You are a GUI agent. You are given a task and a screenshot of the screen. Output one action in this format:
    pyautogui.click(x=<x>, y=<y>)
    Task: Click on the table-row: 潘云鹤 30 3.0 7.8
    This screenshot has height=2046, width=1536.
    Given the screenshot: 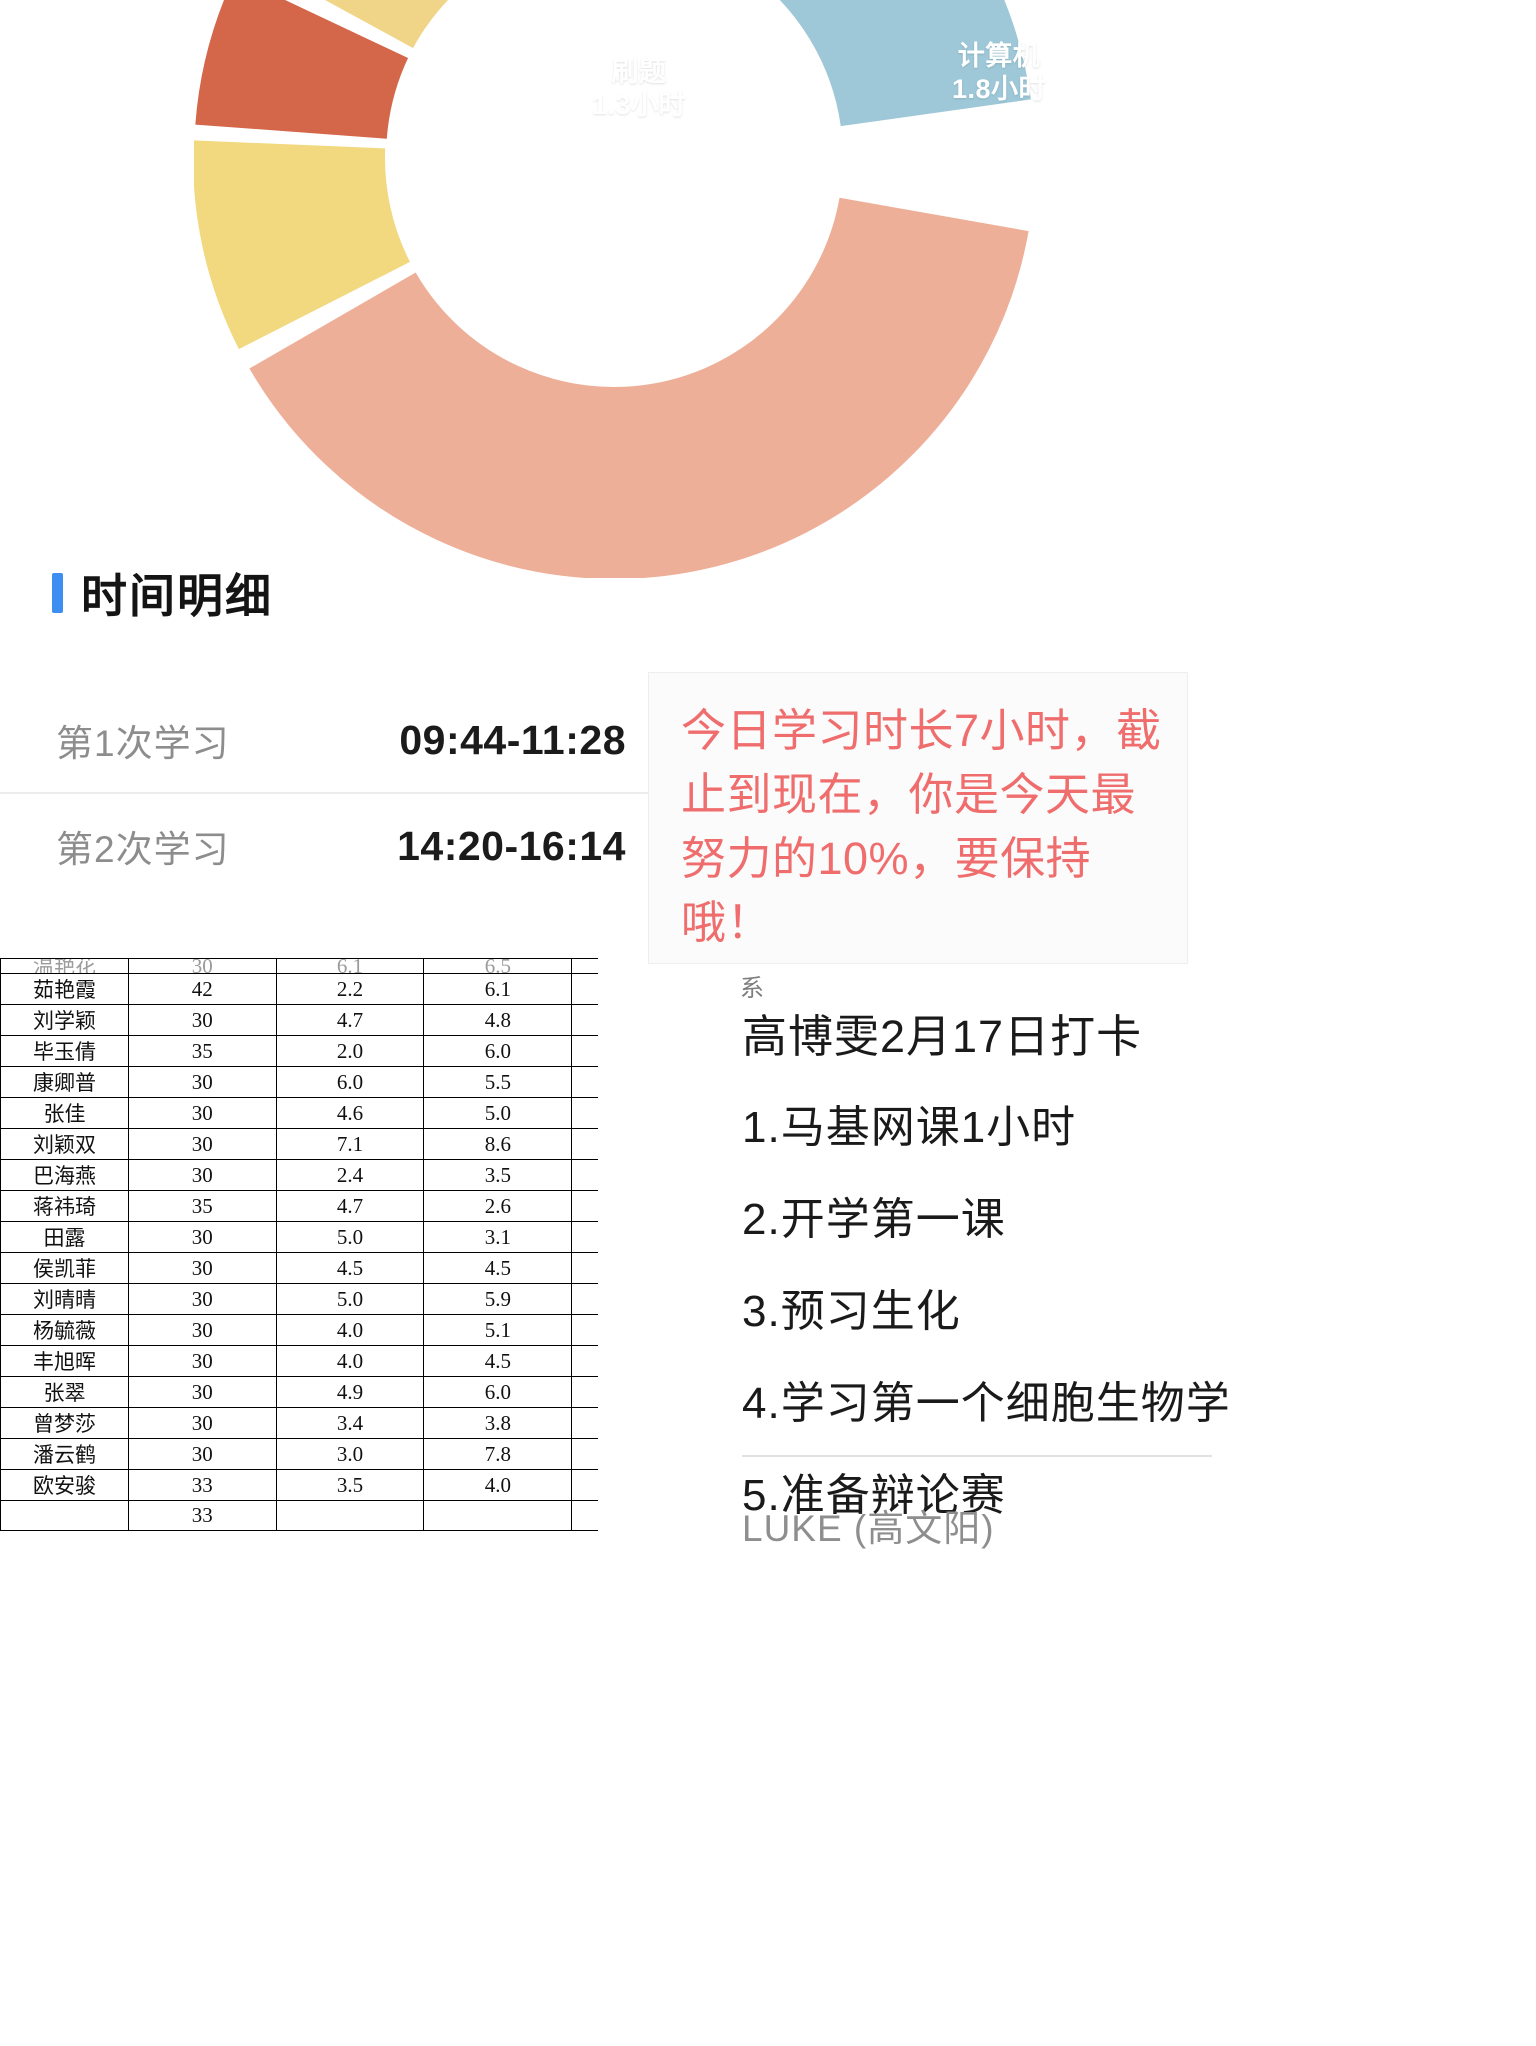 What is the action you would take?
    pyautogui.click(x=299, y=1454)
    